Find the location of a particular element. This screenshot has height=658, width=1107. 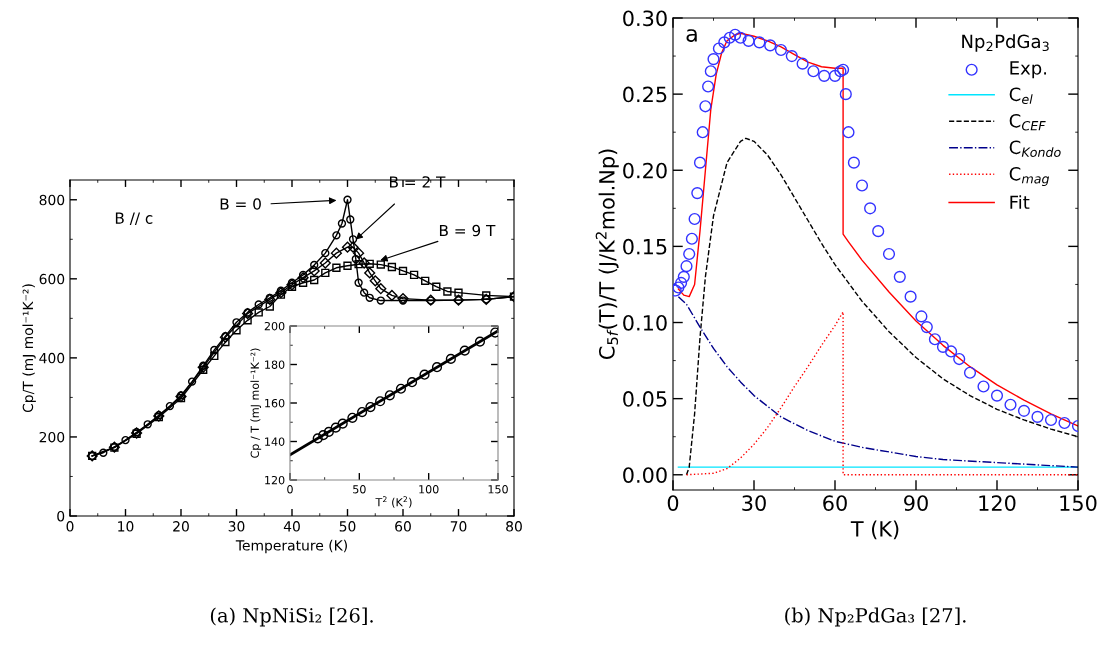

legend-label: C$_{mag}$ is located at coordinates (1029, 176).